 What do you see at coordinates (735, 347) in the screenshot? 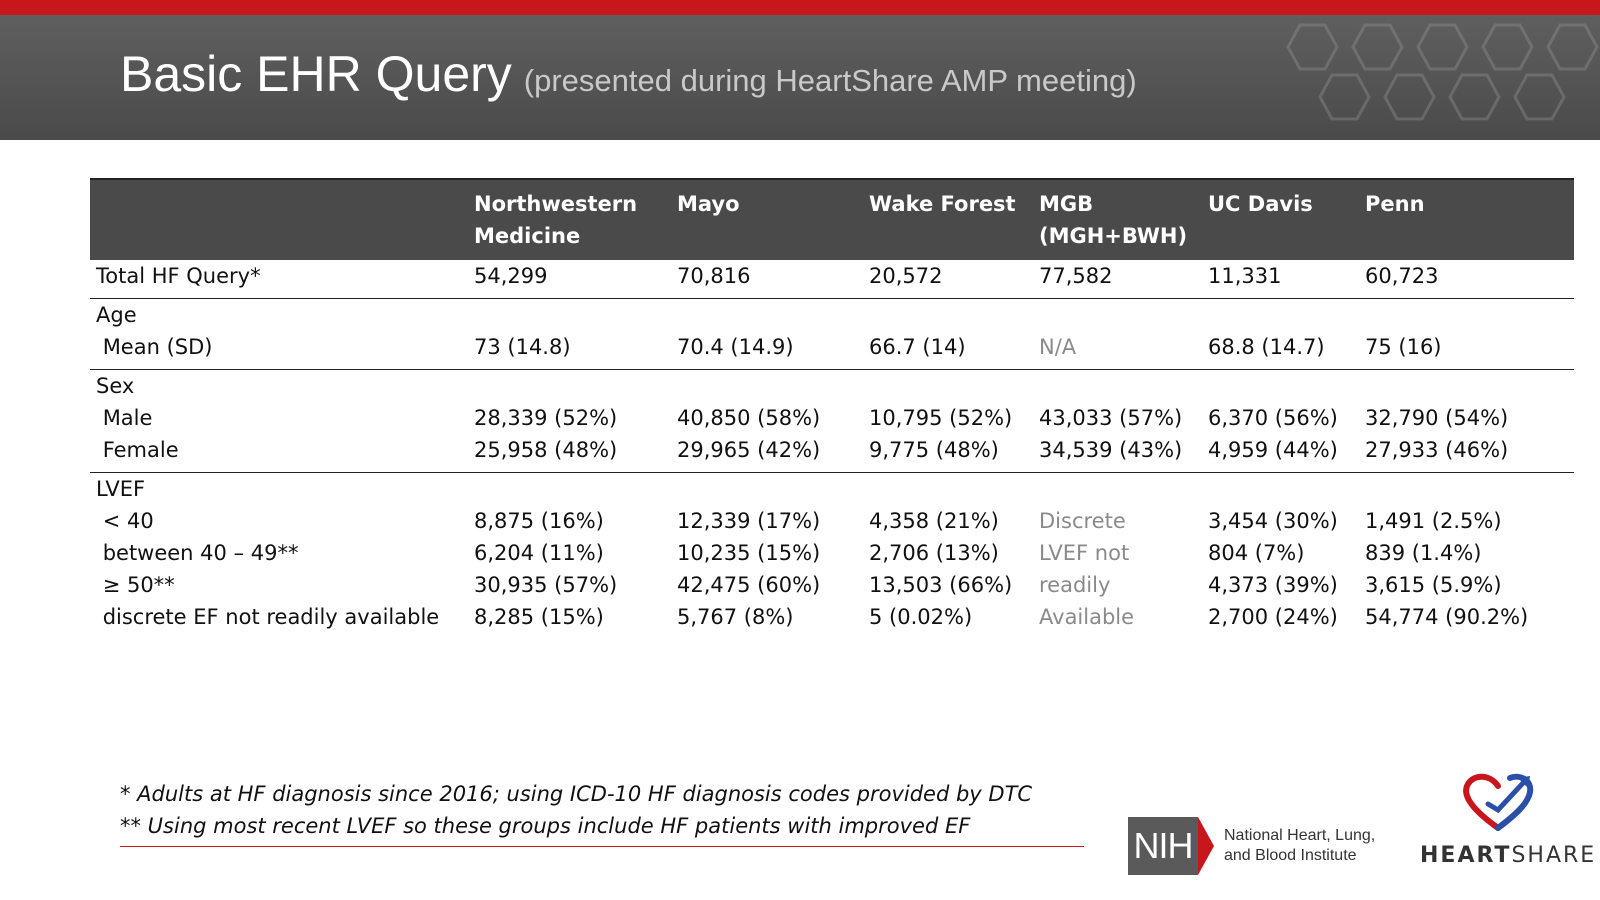
I see `table-cell: 70.4 (14.9)` at bounding box center [735, 347].